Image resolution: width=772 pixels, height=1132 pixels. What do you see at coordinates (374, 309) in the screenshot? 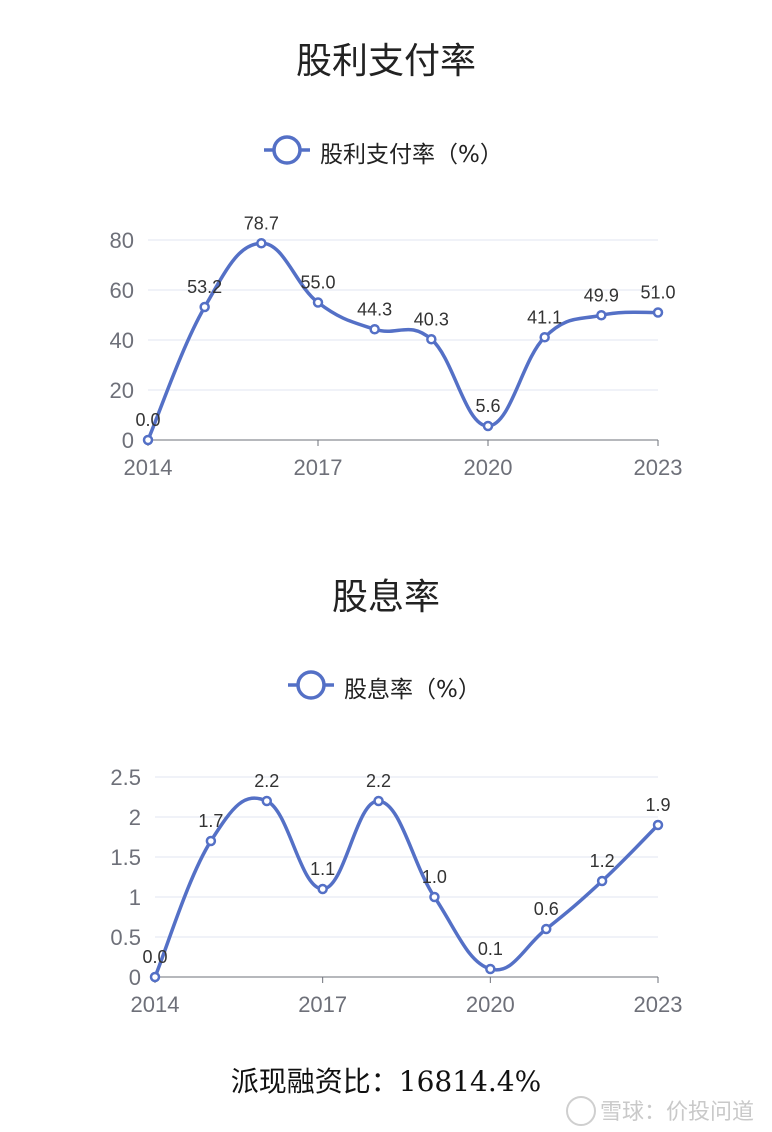
I see `data-label: 44.3` at bounding box center [374, 309].